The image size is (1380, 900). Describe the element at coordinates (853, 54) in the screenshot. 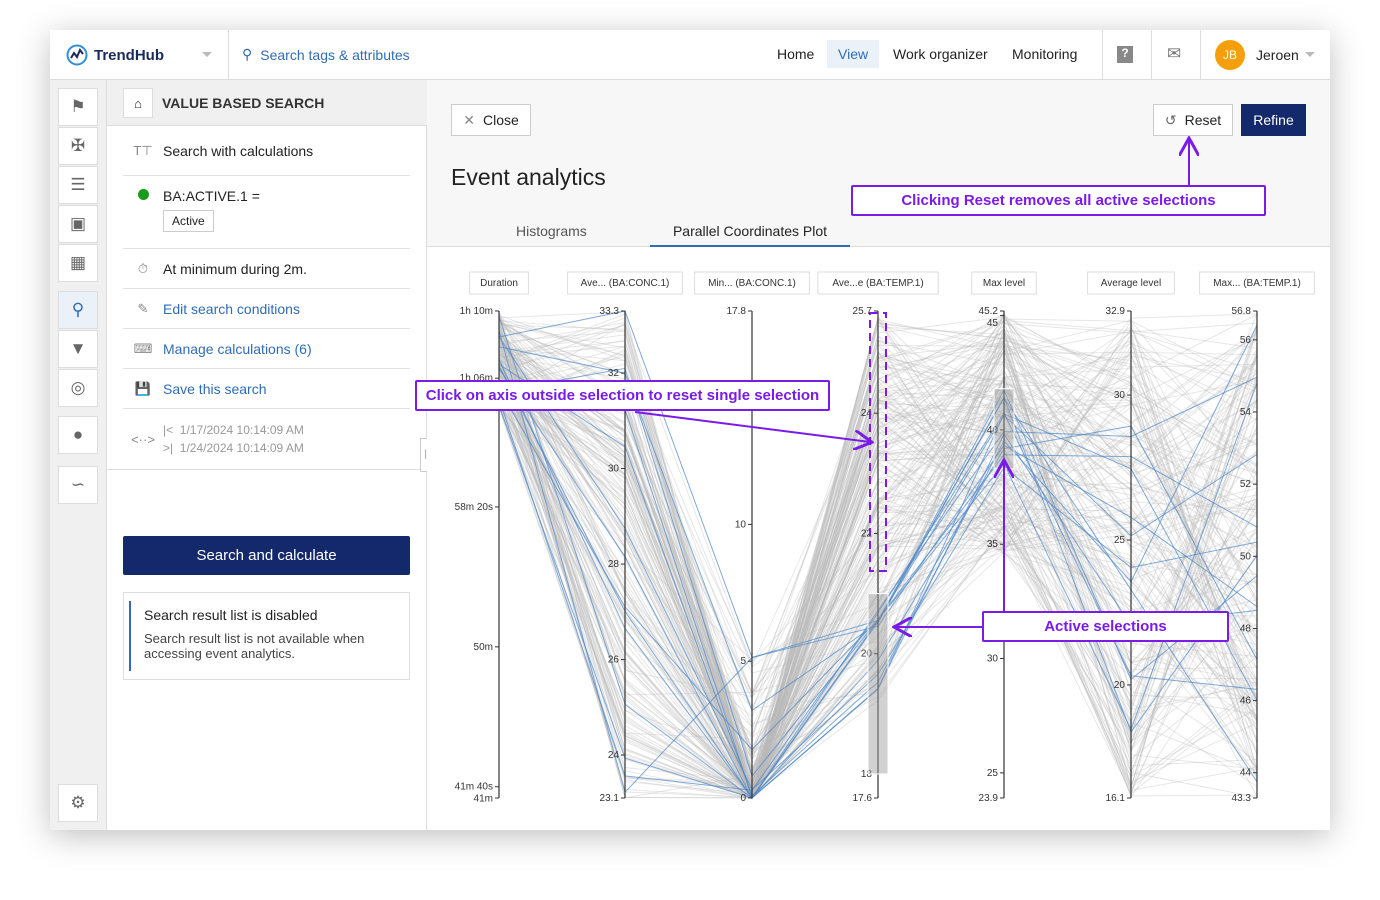

I see `nav-view: View` at that location.